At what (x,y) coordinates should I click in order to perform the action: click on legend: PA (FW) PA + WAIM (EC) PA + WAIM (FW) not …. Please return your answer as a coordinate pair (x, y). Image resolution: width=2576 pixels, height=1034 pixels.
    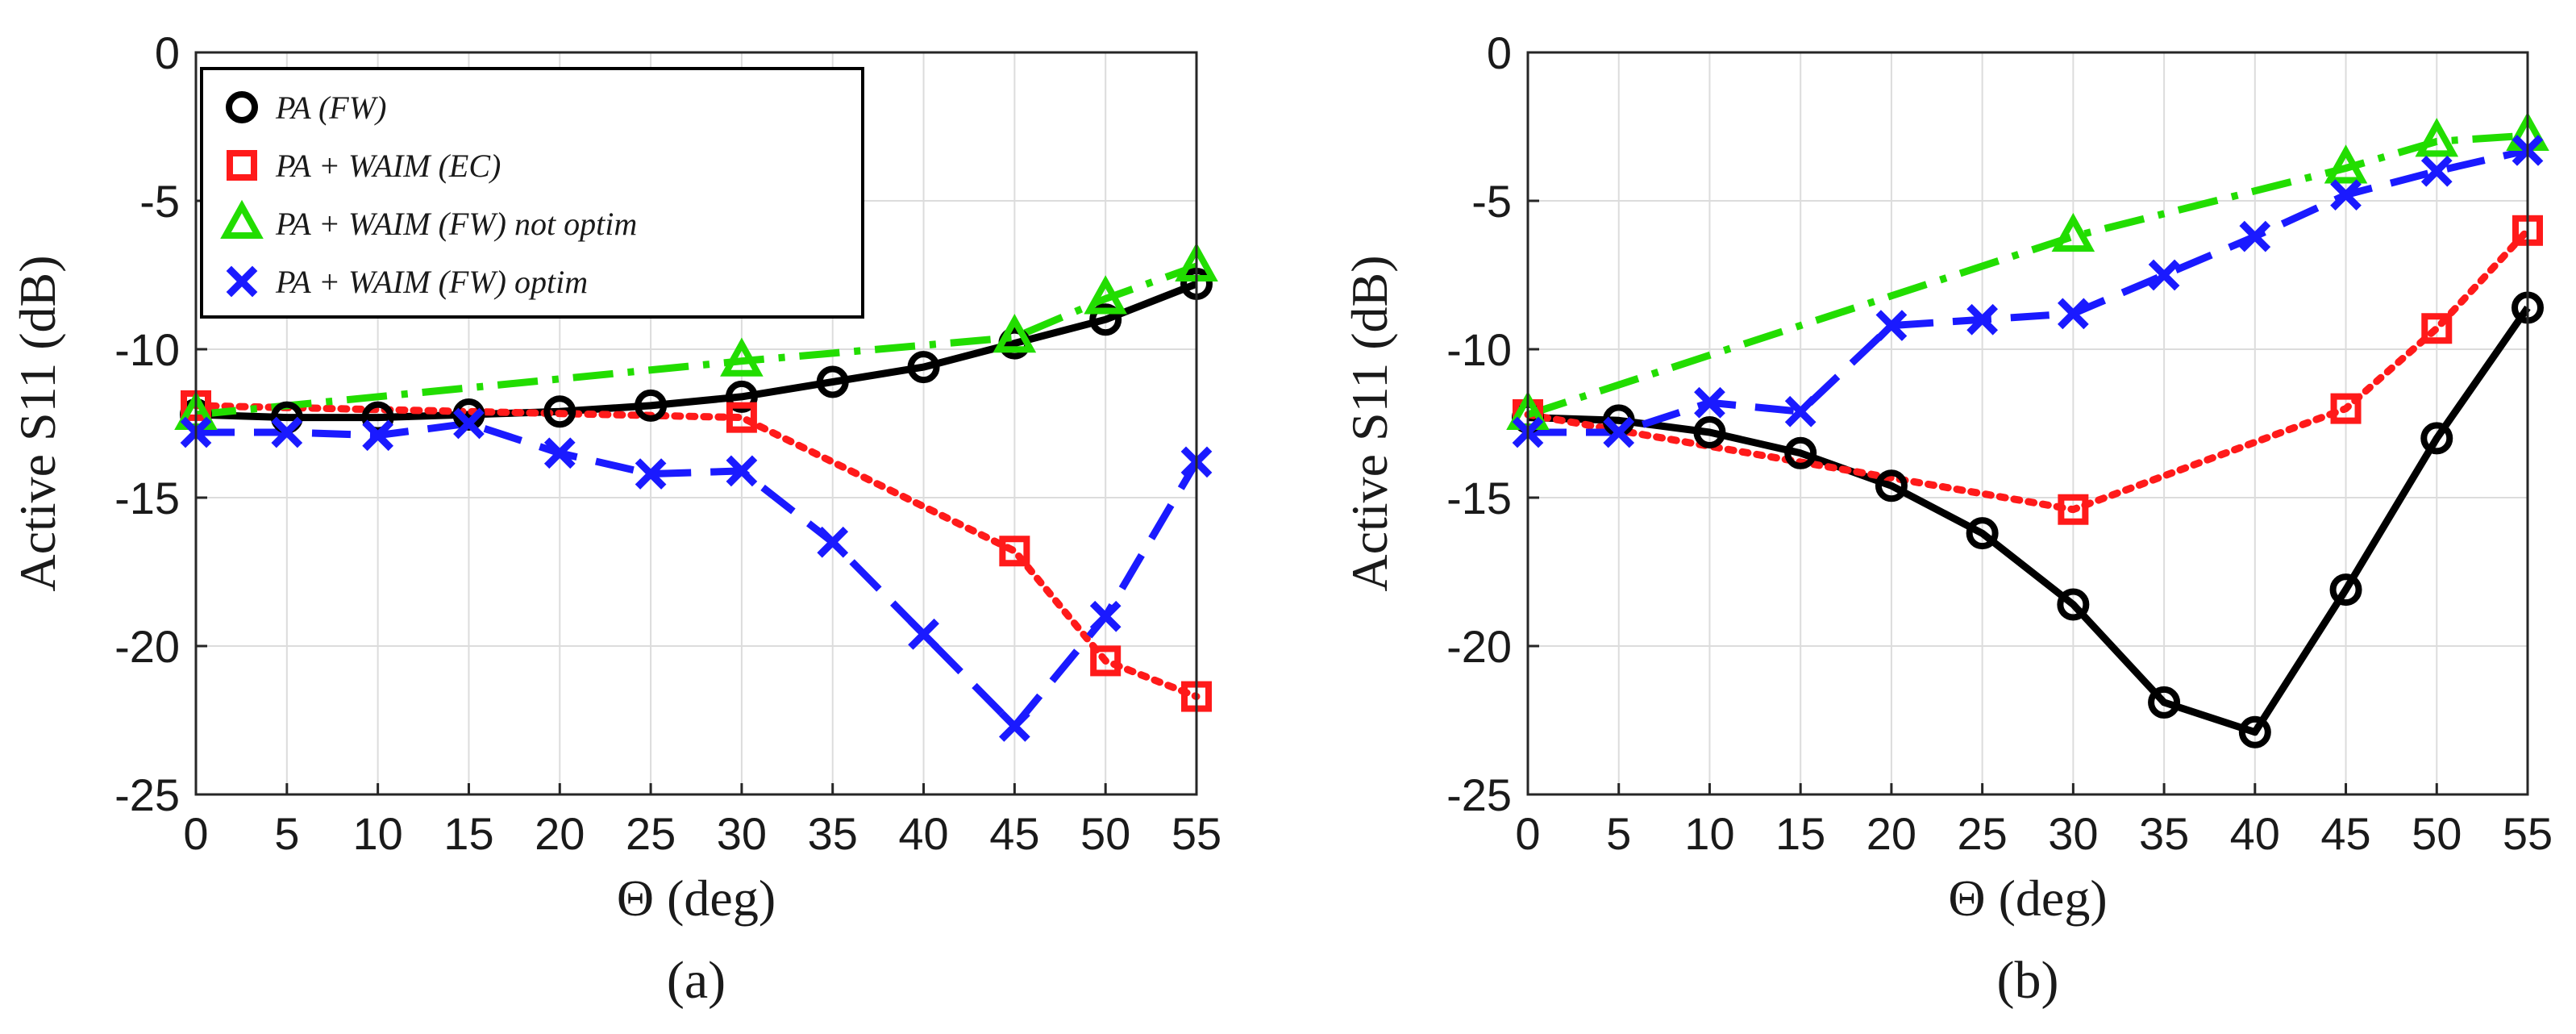
    Looking at the image, I should click on (532, 193).